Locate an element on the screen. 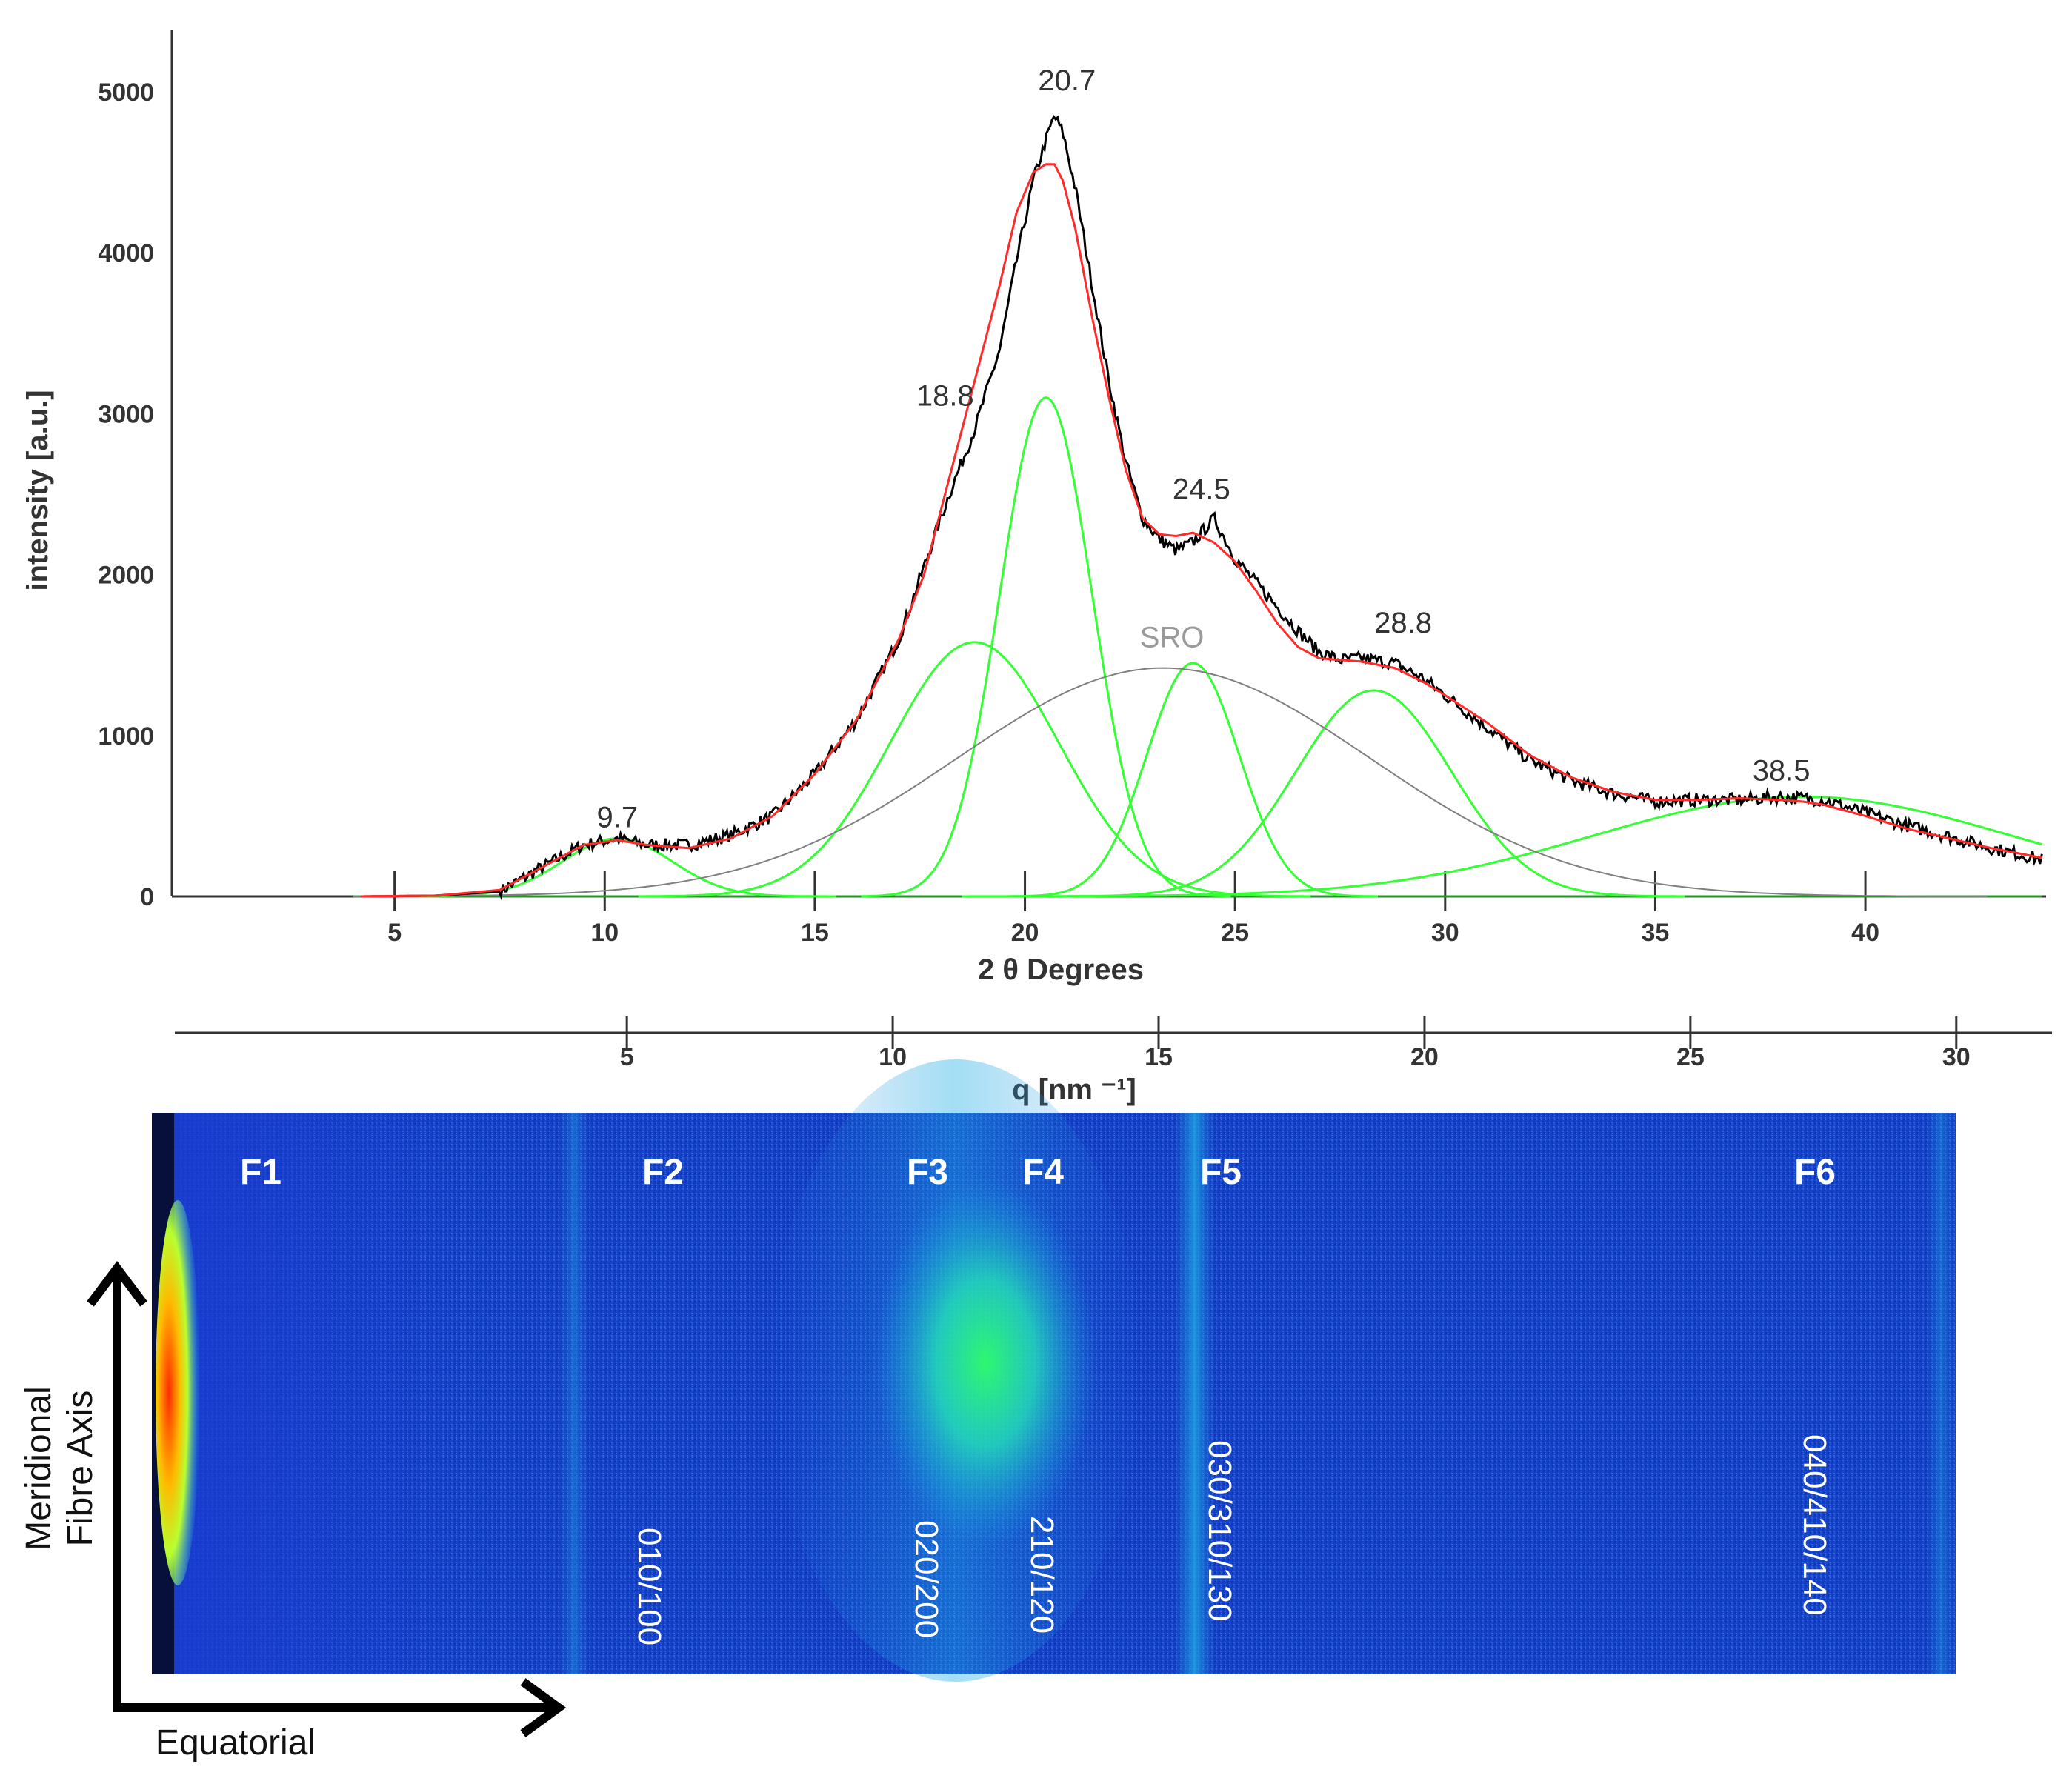 Image resolution: width=2072 pixels, height=1784 pixels. direct-beam is located at coordinates (178, 1392).